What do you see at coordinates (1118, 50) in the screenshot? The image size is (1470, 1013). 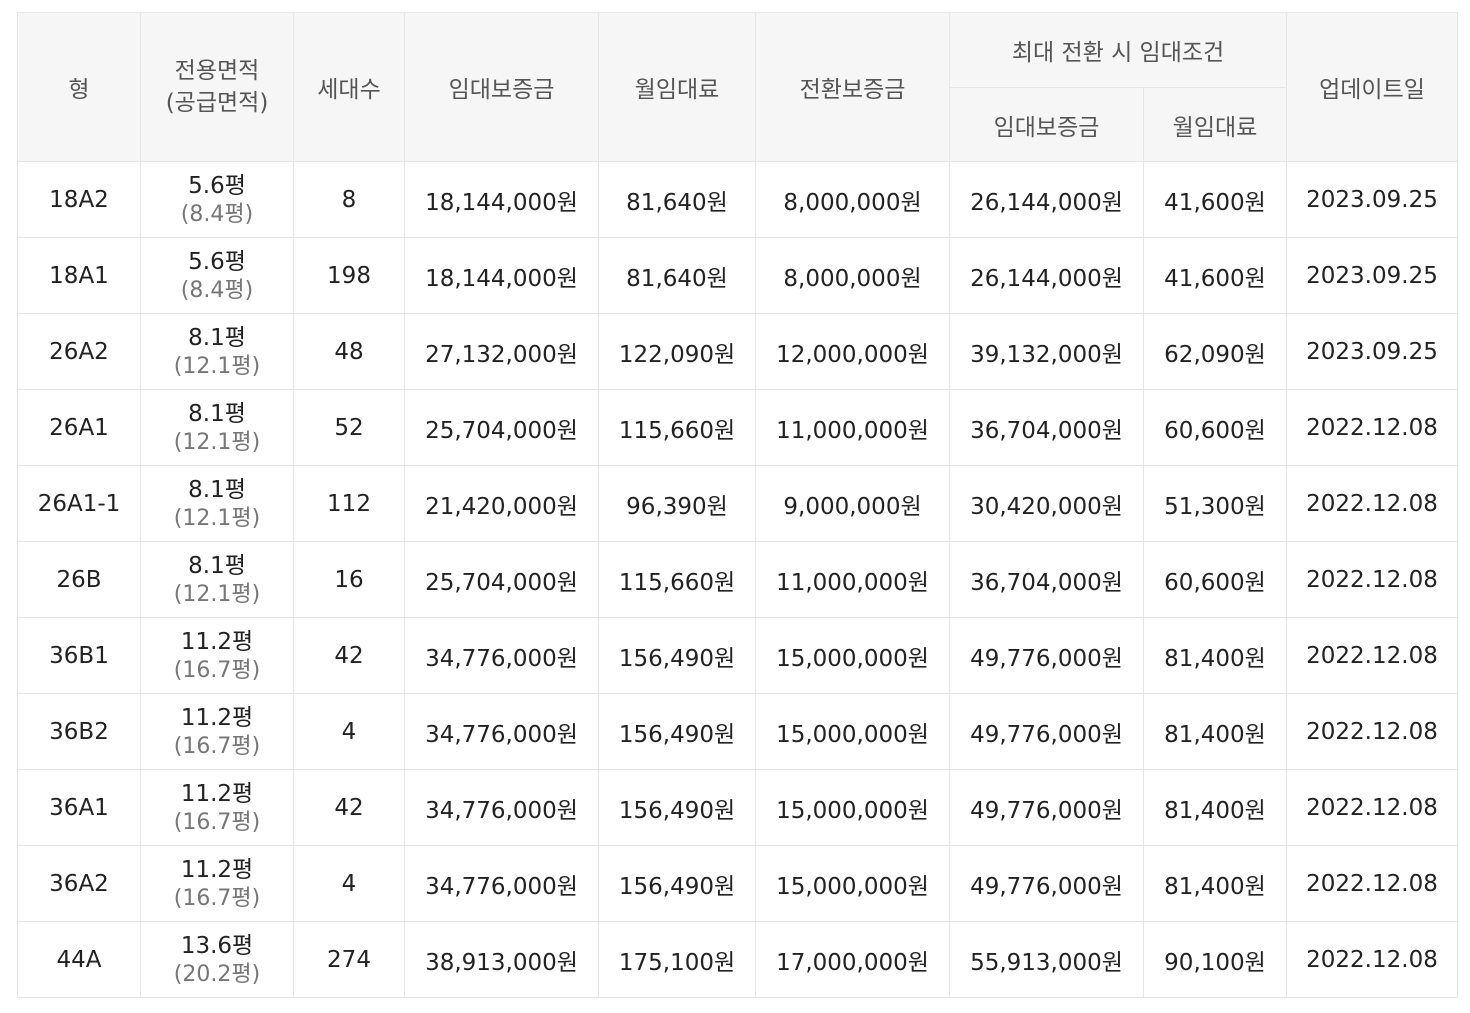 I see `header-max-conversion-group: 최대 전환 시 임대조건` at bounding box center [1118, 50].